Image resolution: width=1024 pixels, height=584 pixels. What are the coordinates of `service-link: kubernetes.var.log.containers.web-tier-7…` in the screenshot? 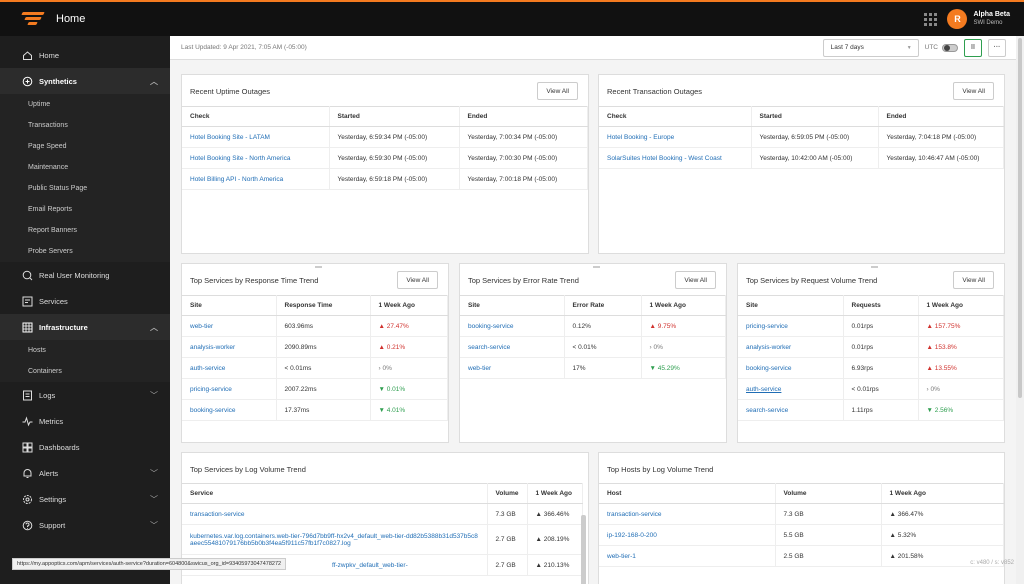 It's located at (335, 539).